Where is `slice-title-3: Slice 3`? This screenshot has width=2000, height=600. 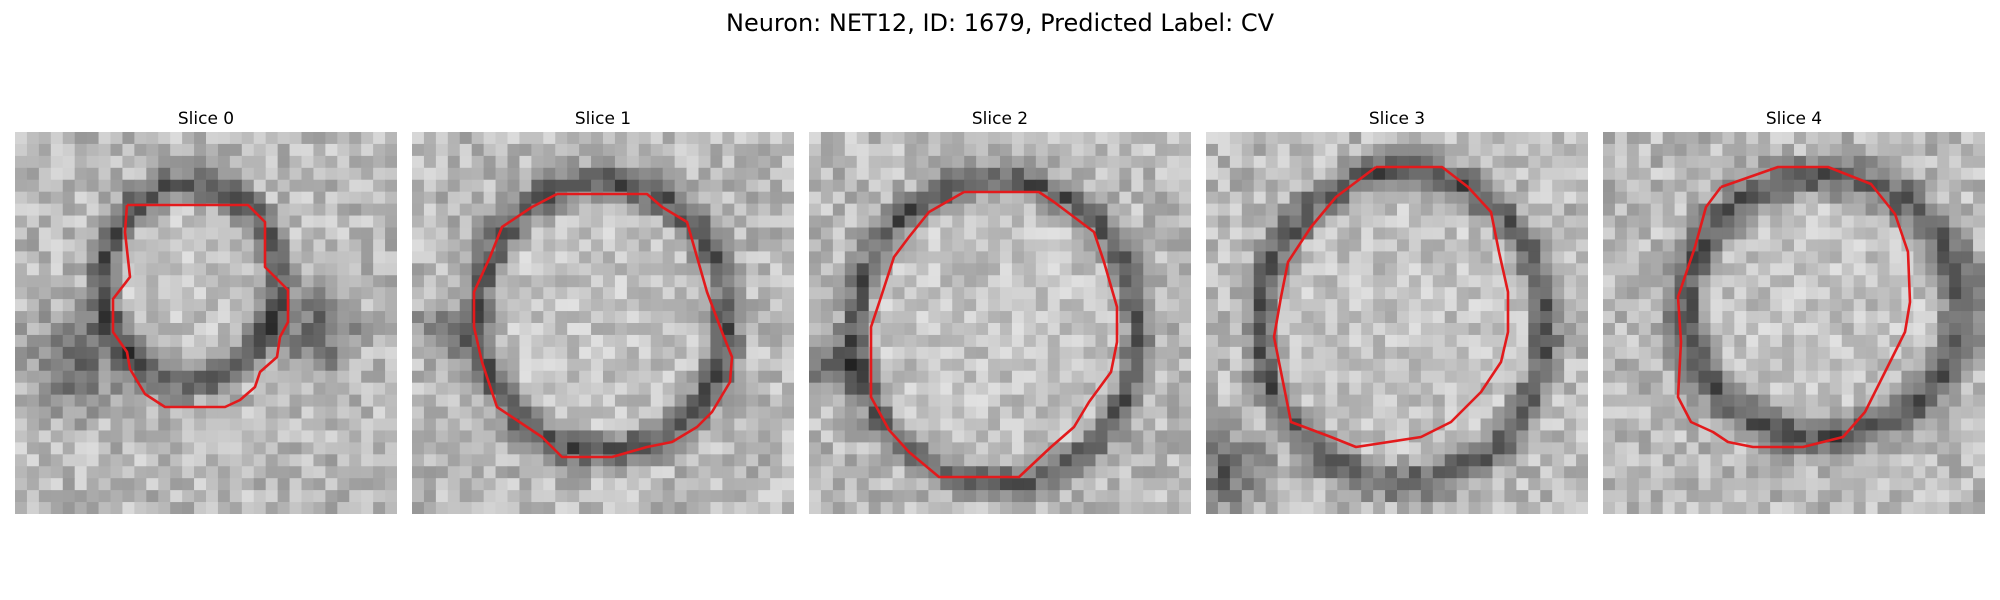 slice-title-3: Slice 3 is located at coordinates (1397, 119).